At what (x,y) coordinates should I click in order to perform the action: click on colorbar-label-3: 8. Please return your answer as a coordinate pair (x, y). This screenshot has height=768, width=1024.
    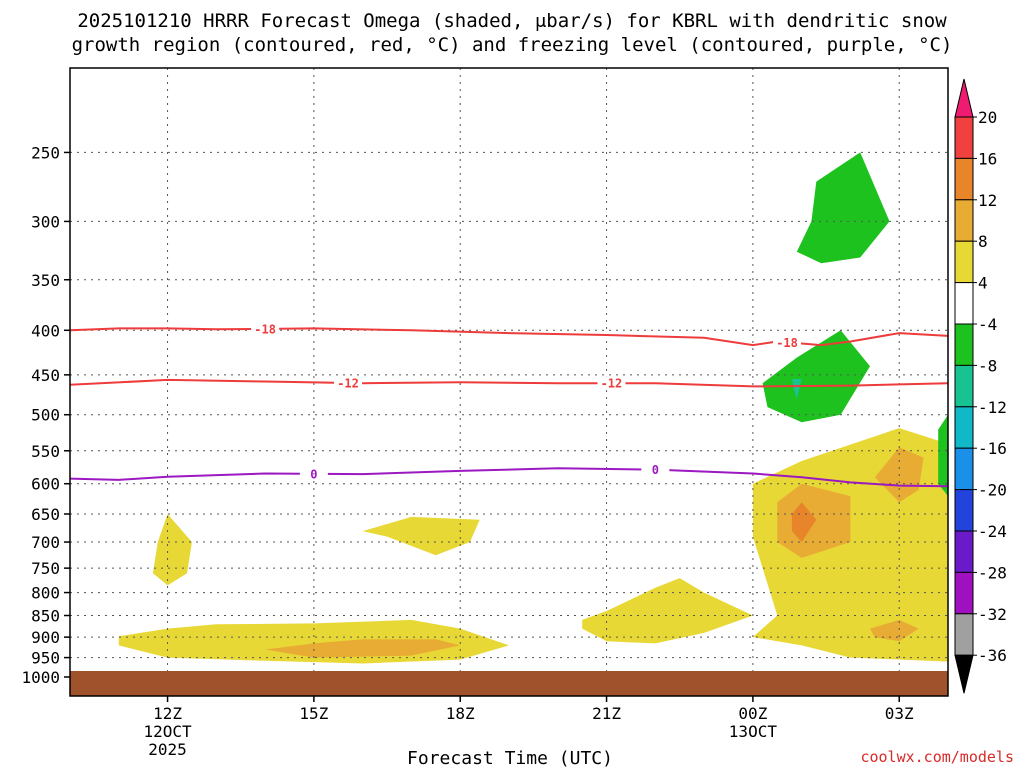
    Looking at the image, I should click on (983, 241).